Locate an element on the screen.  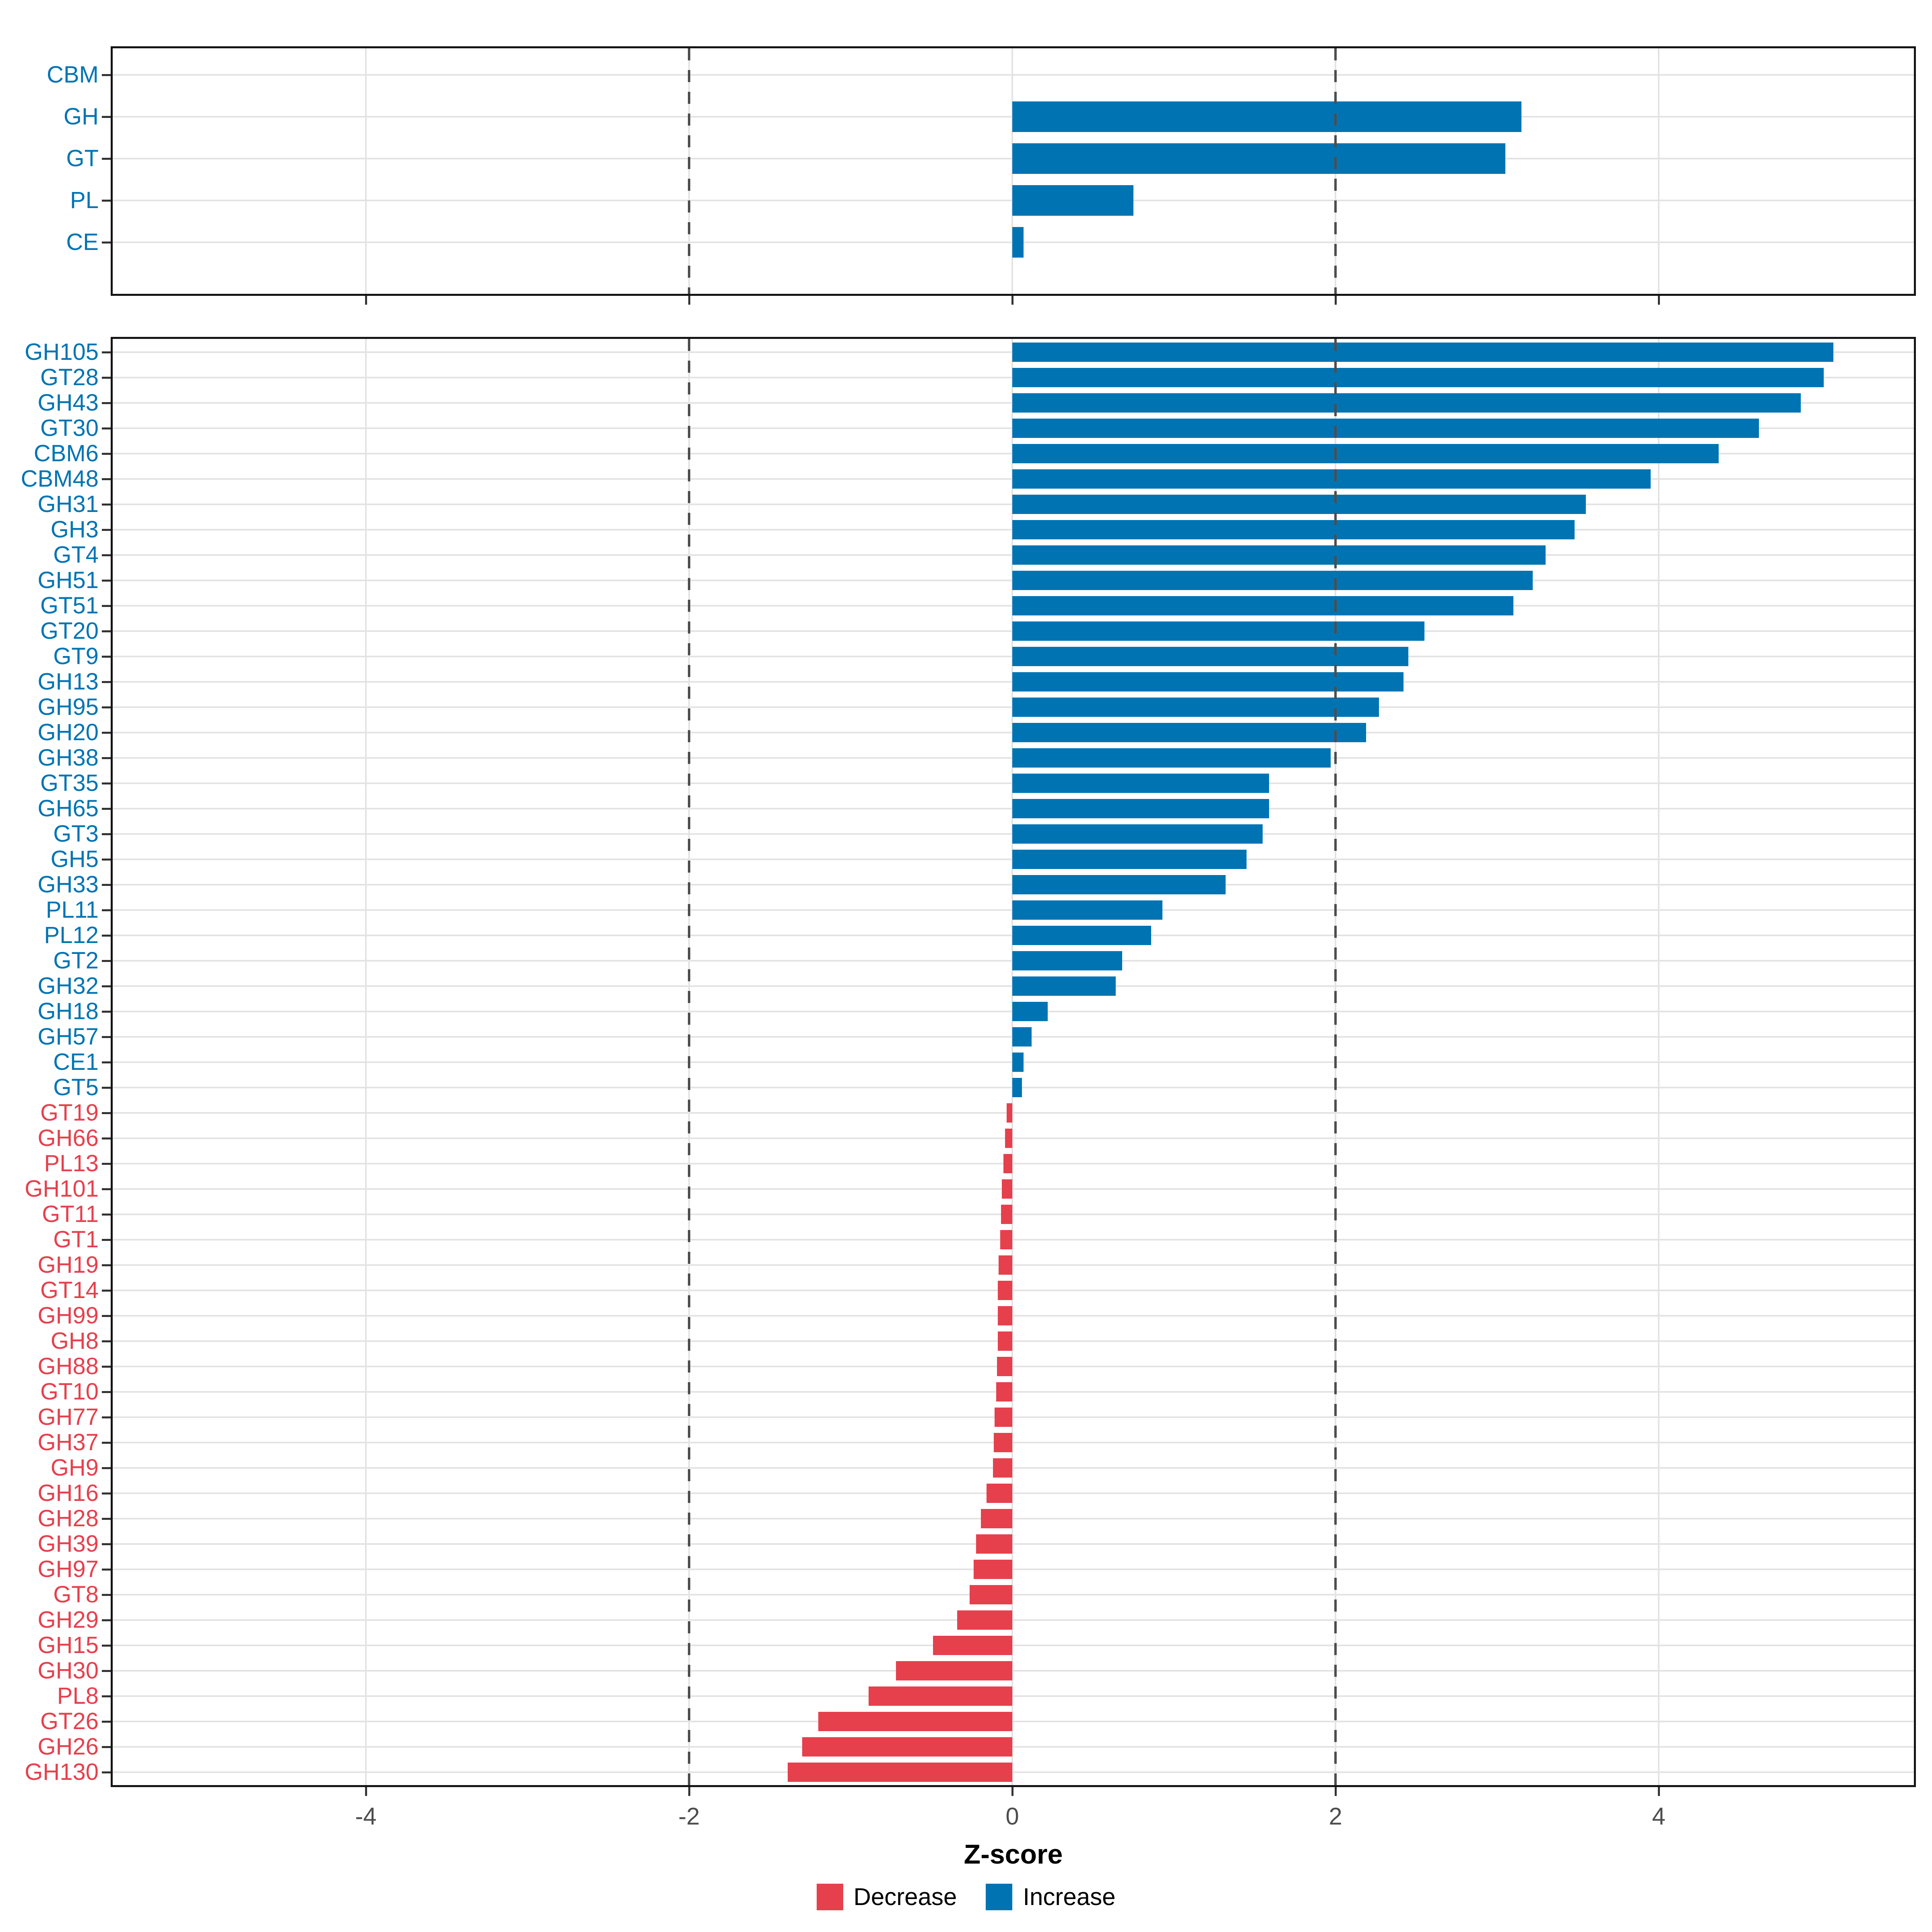
gridline-row-GT26 is located at coordinates (1013, 1721).